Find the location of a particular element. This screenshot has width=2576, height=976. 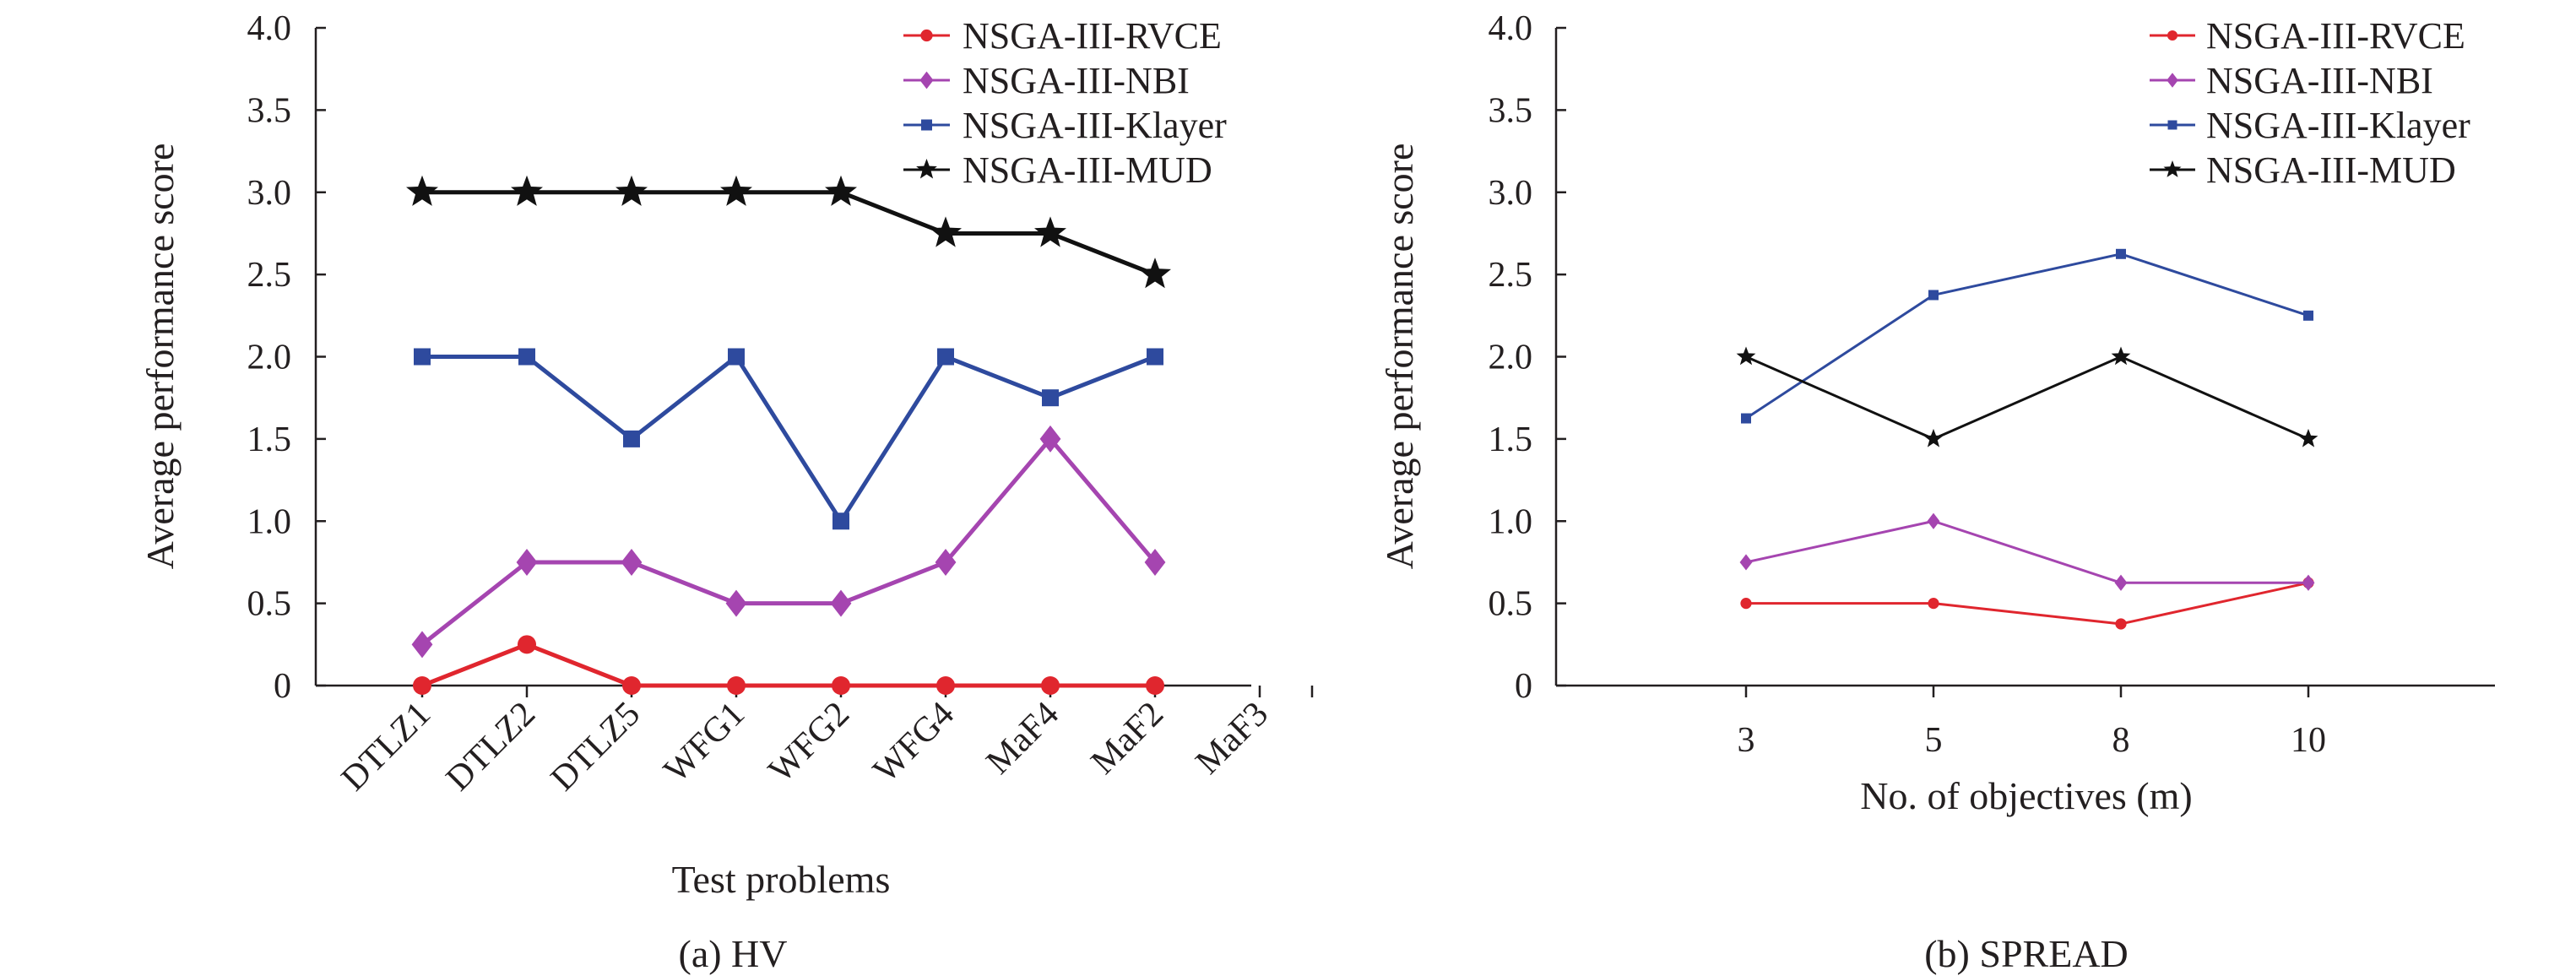

series-nsga-iii-klayer is located at coordinates (2027, 336).